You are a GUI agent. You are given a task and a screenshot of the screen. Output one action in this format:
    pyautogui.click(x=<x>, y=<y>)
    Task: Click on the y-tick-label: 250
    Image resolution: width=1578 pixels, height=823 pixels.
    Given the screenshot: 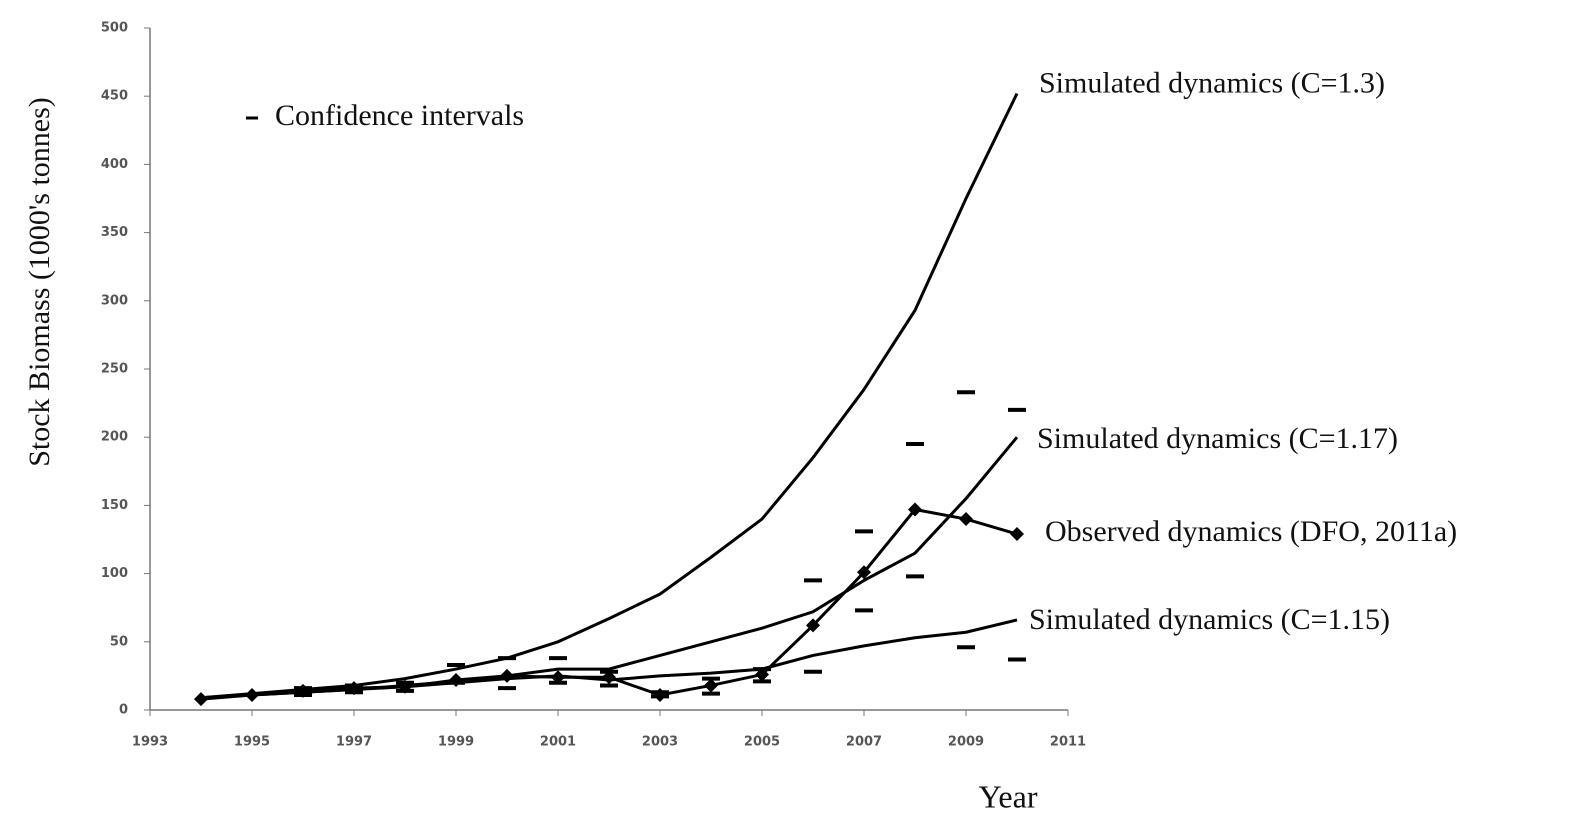 What is the action you would take?
    pyautogui.click(x=114, y=369)
    